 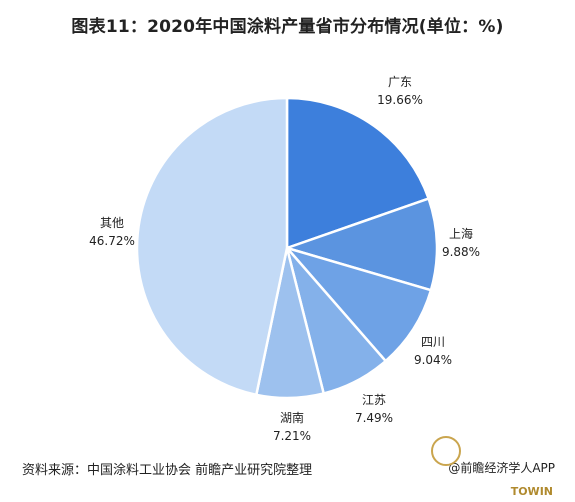 What do you see at coordinates (433, 342) in the screenshot?
I see `slice-label-2: 四川` at bounding box center [433, 342].